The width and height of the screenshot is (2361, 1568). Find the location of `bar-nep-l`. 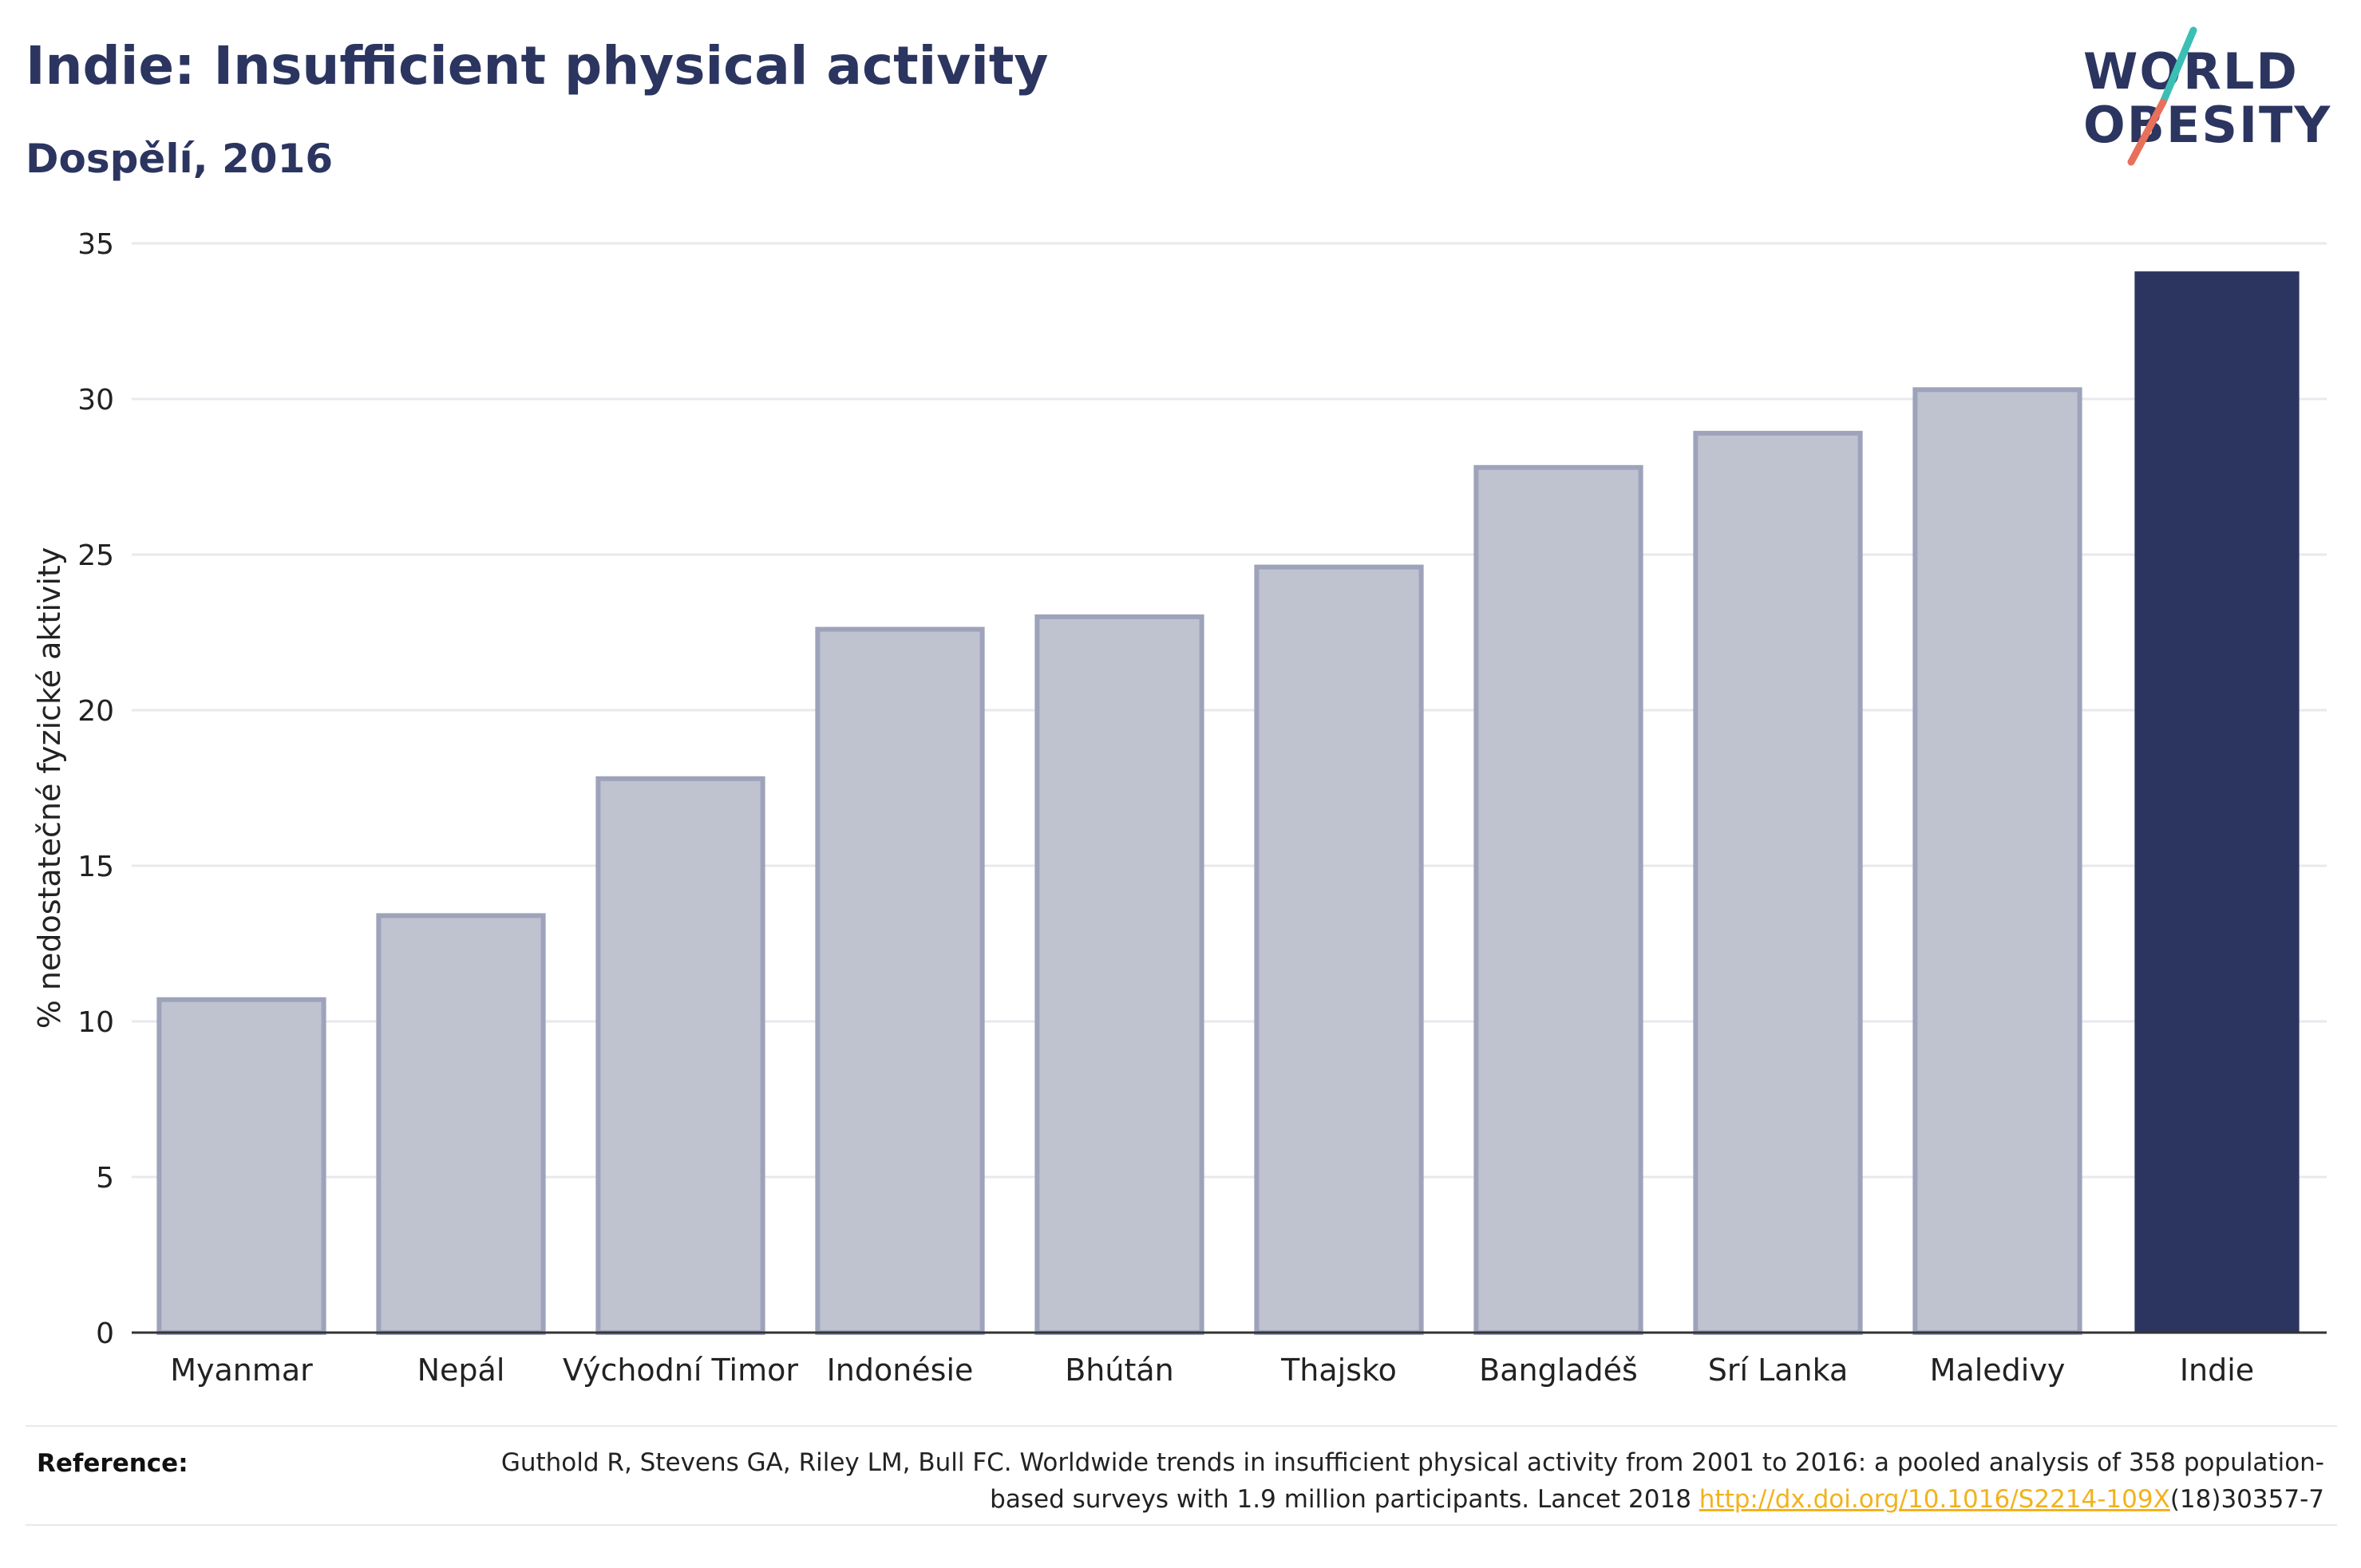

bar-nep-l is located at coordinates (461, 1124).